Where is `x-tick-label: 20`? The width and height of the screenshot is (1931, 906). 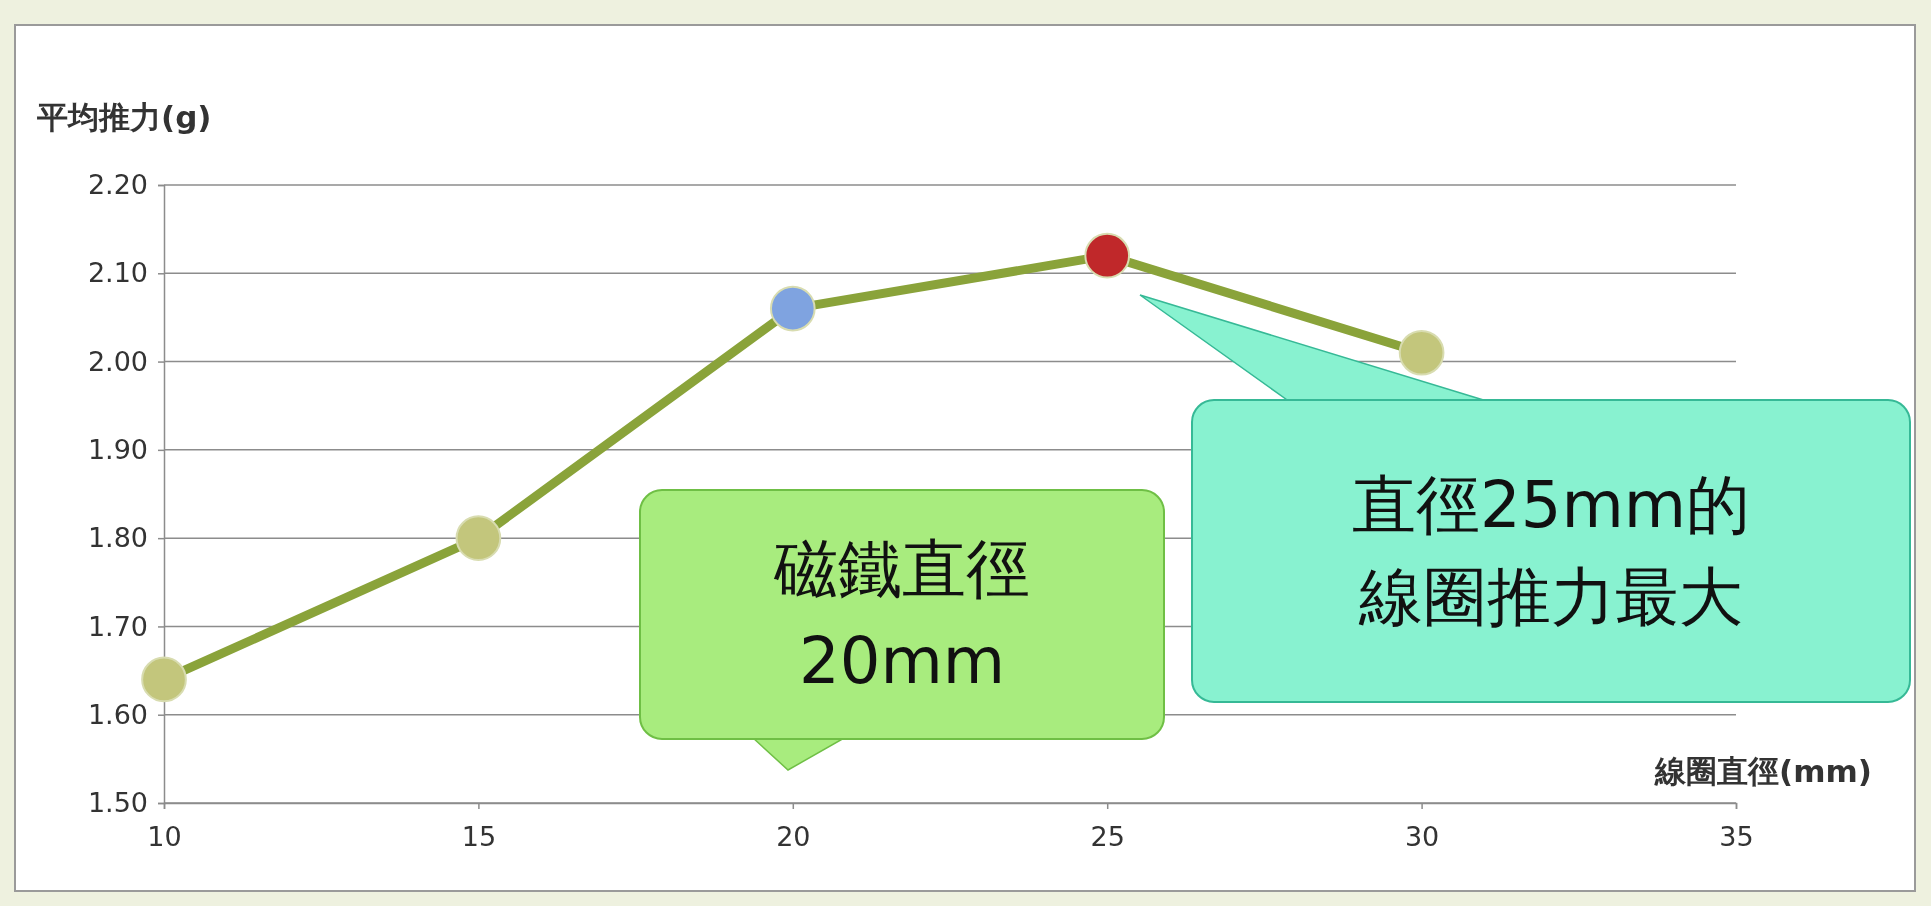 x-tick-label: 20 is located at coordinates (793, 837).